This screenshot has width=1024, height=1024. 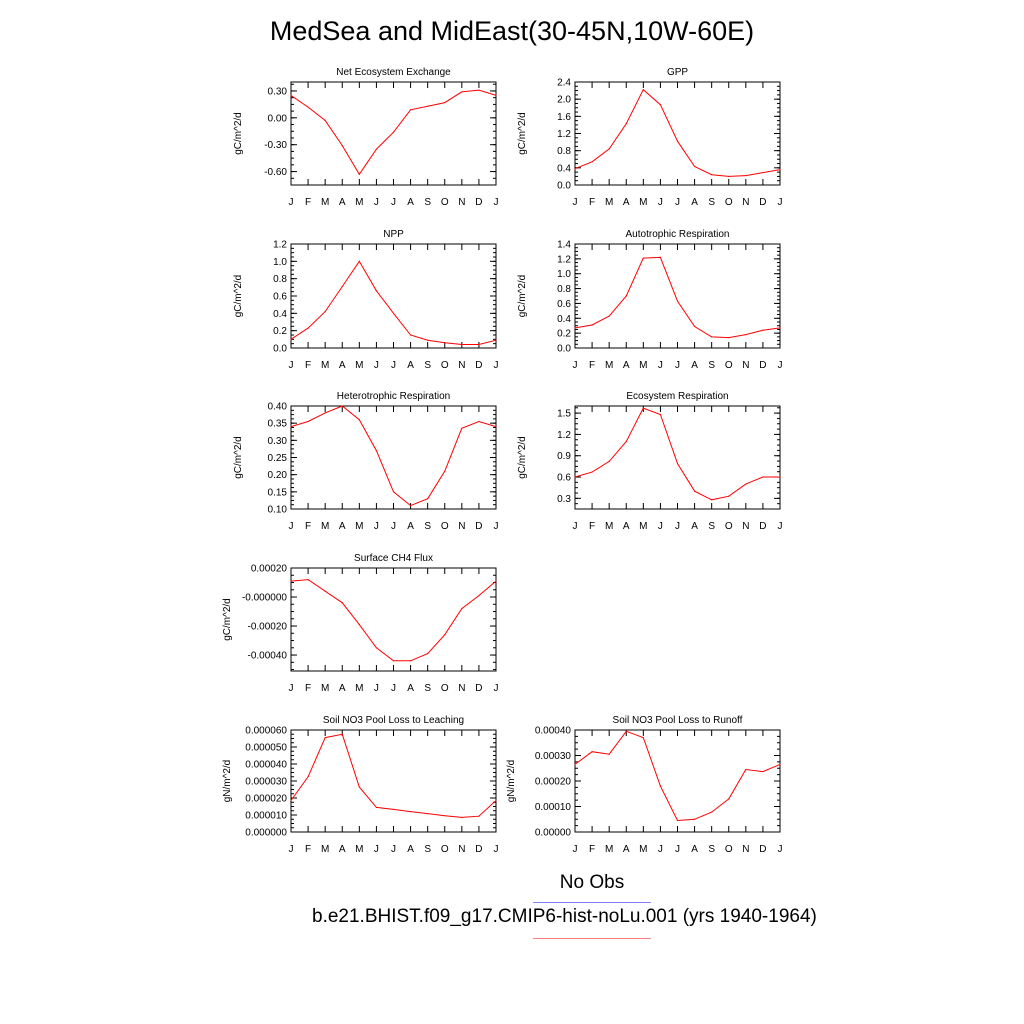 I want to click on x-tick-label: D, so click(x=762, y=526).